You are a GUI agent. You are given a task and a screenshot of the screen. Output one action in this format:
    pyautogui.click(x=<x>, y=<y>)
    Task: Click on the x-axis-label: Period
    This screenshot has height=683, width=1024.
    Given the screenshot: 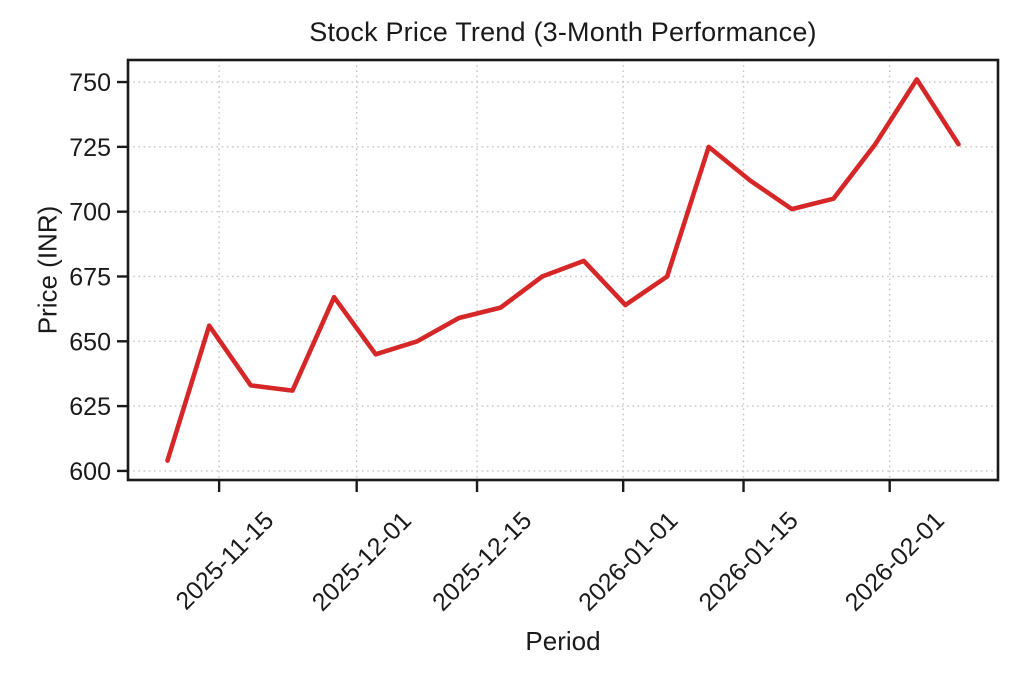 What is the action you would take?
    pyautogui.click(x=563, y=641)
    